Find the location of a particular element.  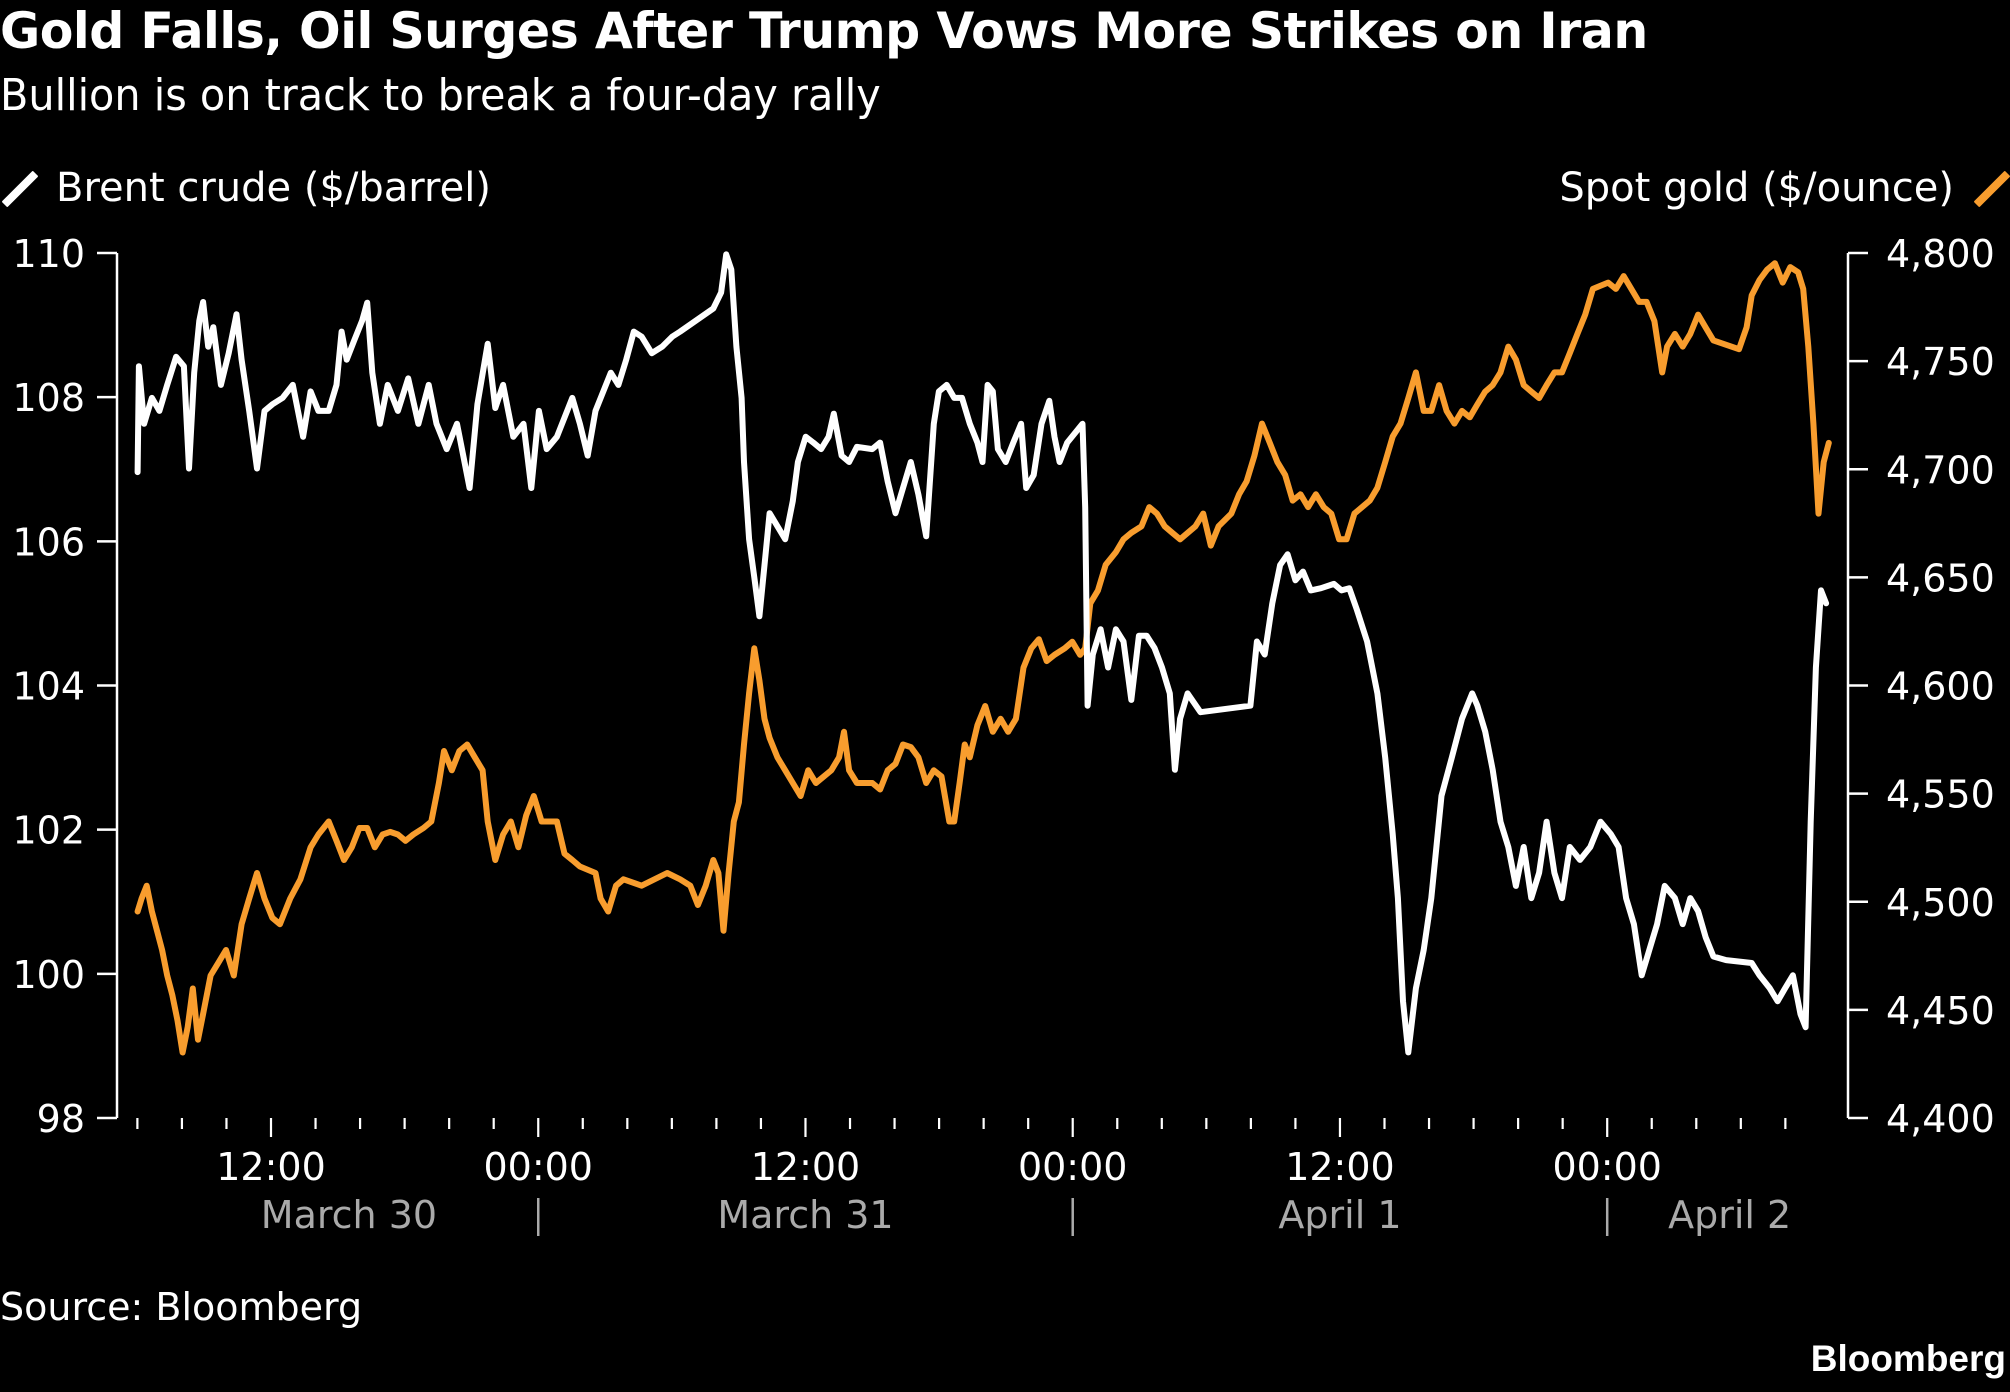

legend-item-brent: Brent crude ($/barrel) is located at coordinates (245, 188).